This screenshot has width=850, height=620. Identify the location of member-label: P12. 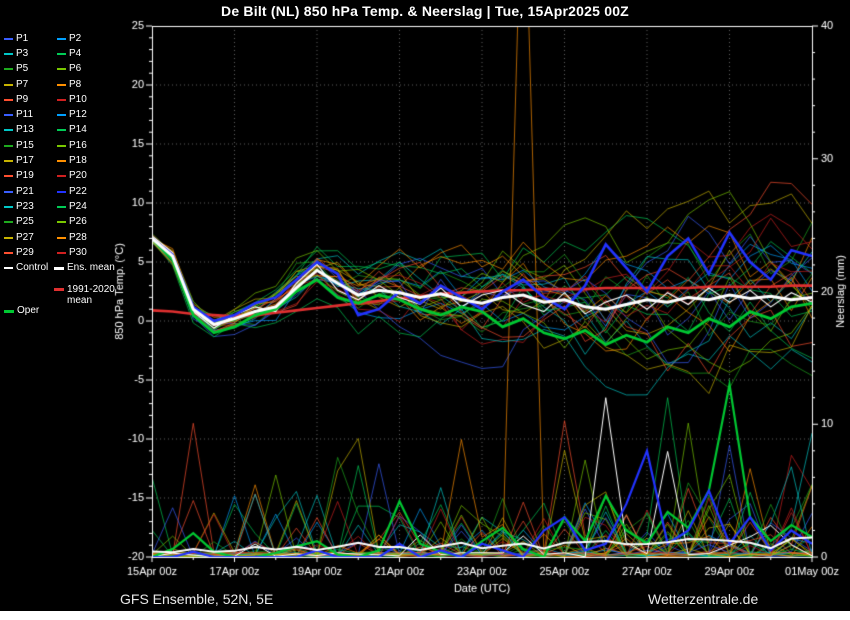
(78, 115).